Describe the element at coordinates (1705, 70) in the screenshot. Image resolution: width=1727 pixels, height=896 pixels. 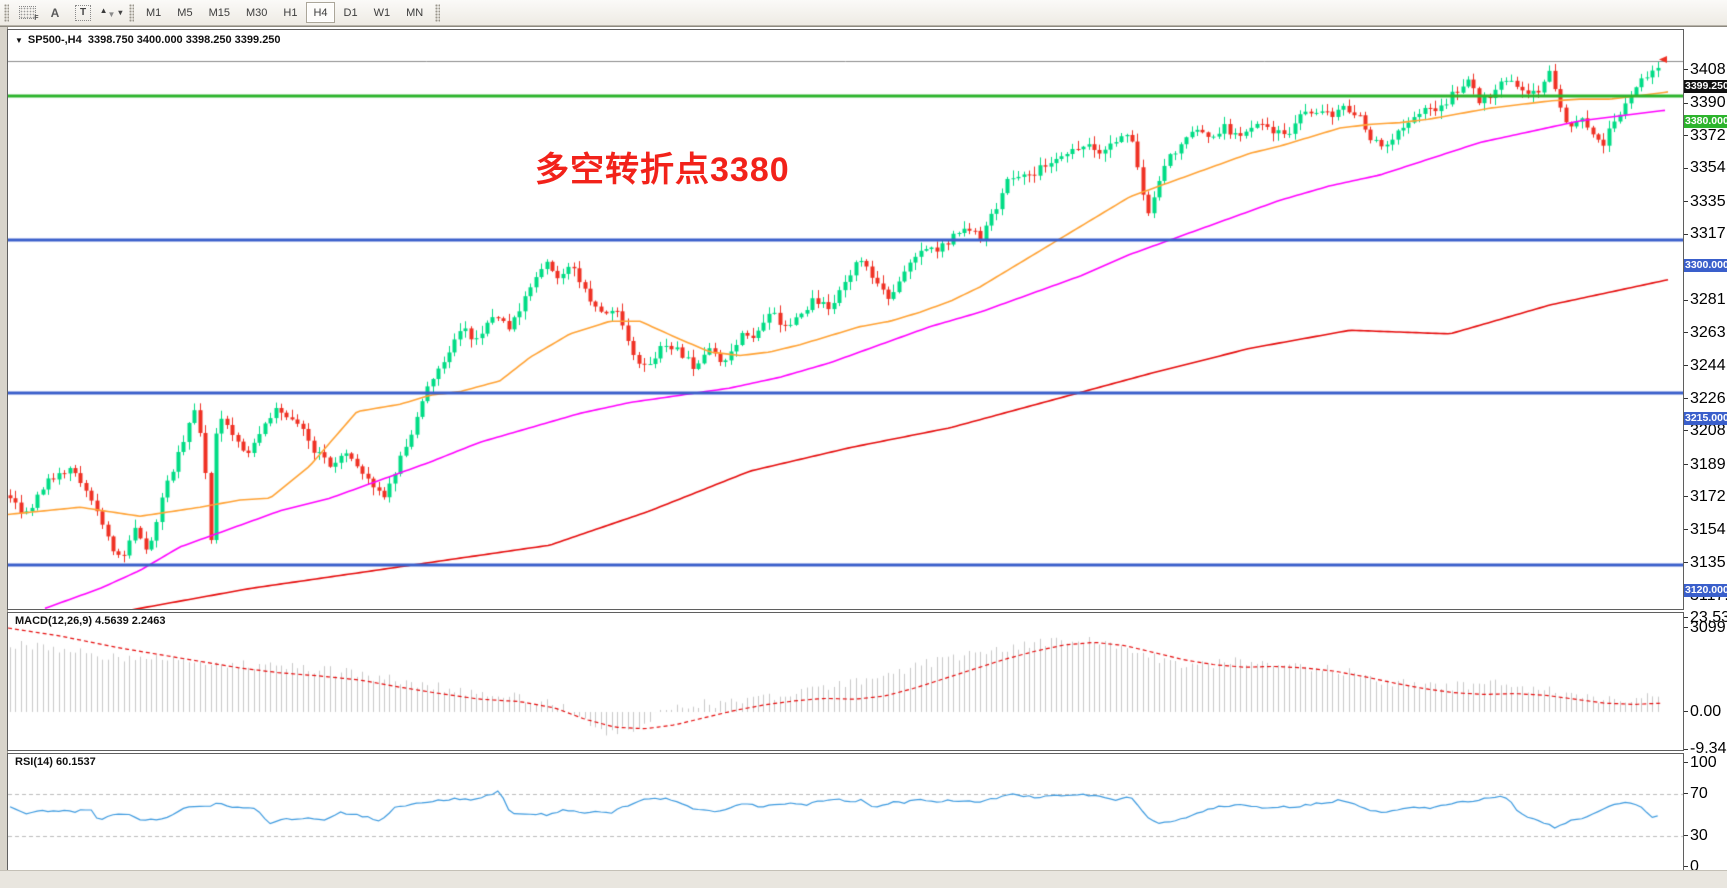
I see `price-axis-tick: 3408.530` at that location.